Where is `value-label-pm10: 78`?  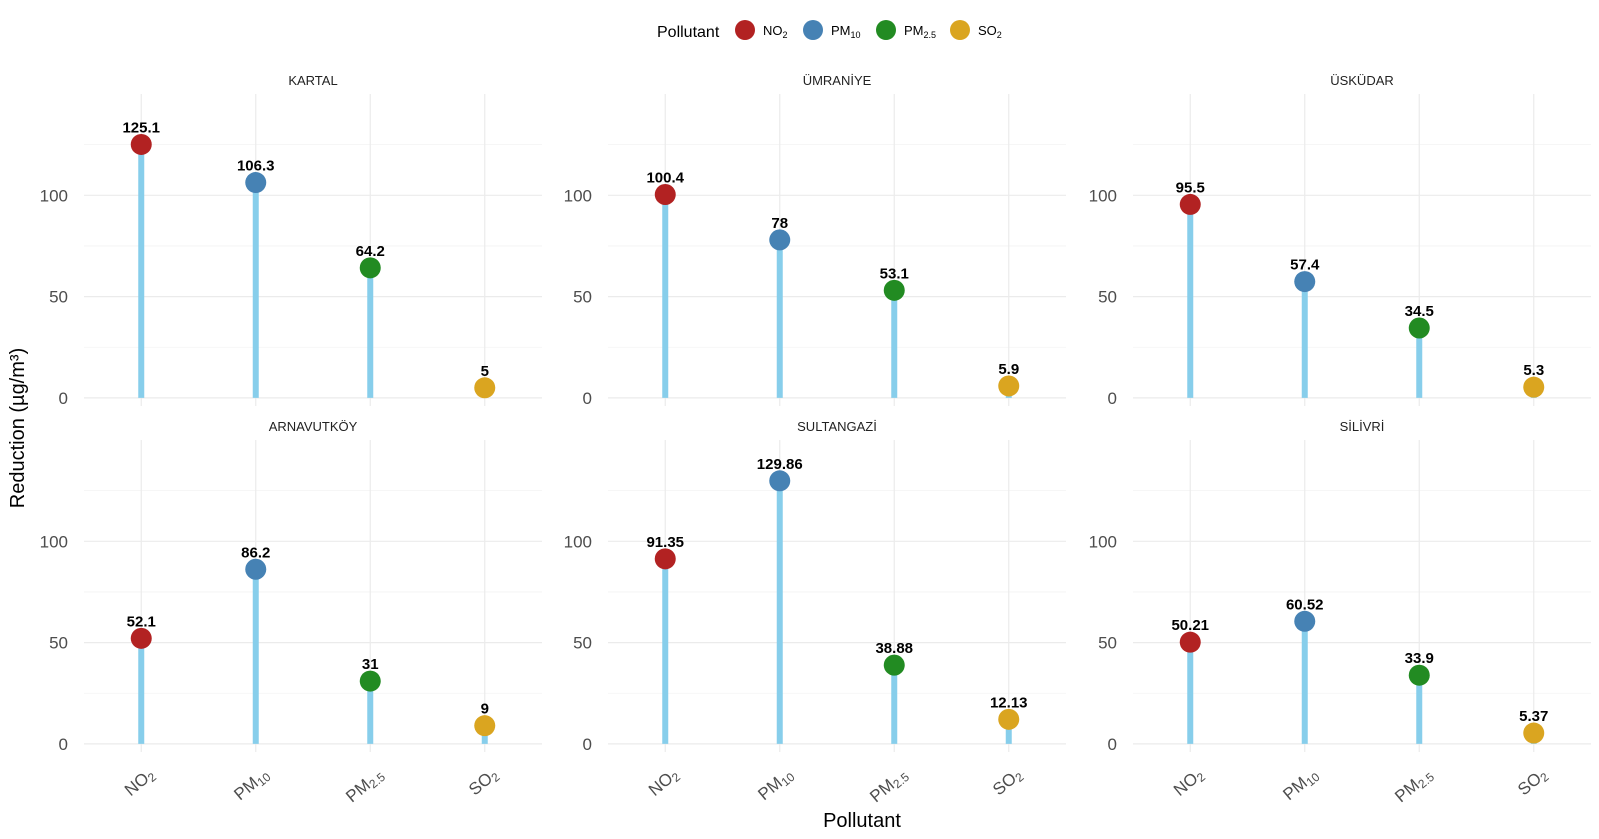
value-label-pm10: 78 is located at coordinates (779, 223).